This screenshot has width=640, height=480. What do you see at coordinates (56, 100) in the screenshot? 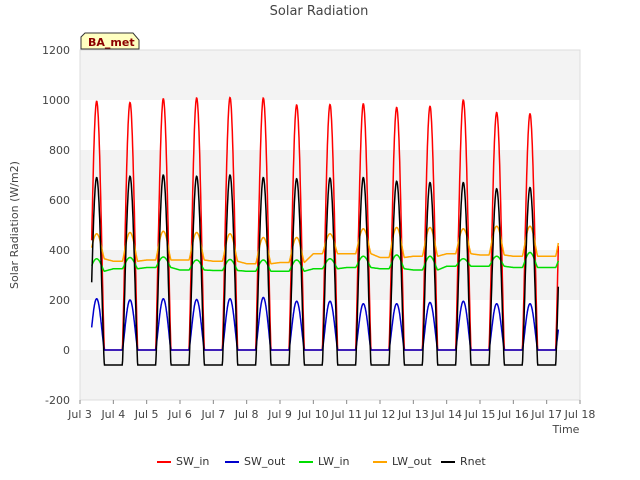
I see `y-tick-label: 1000` at bounding box center [56, 100].